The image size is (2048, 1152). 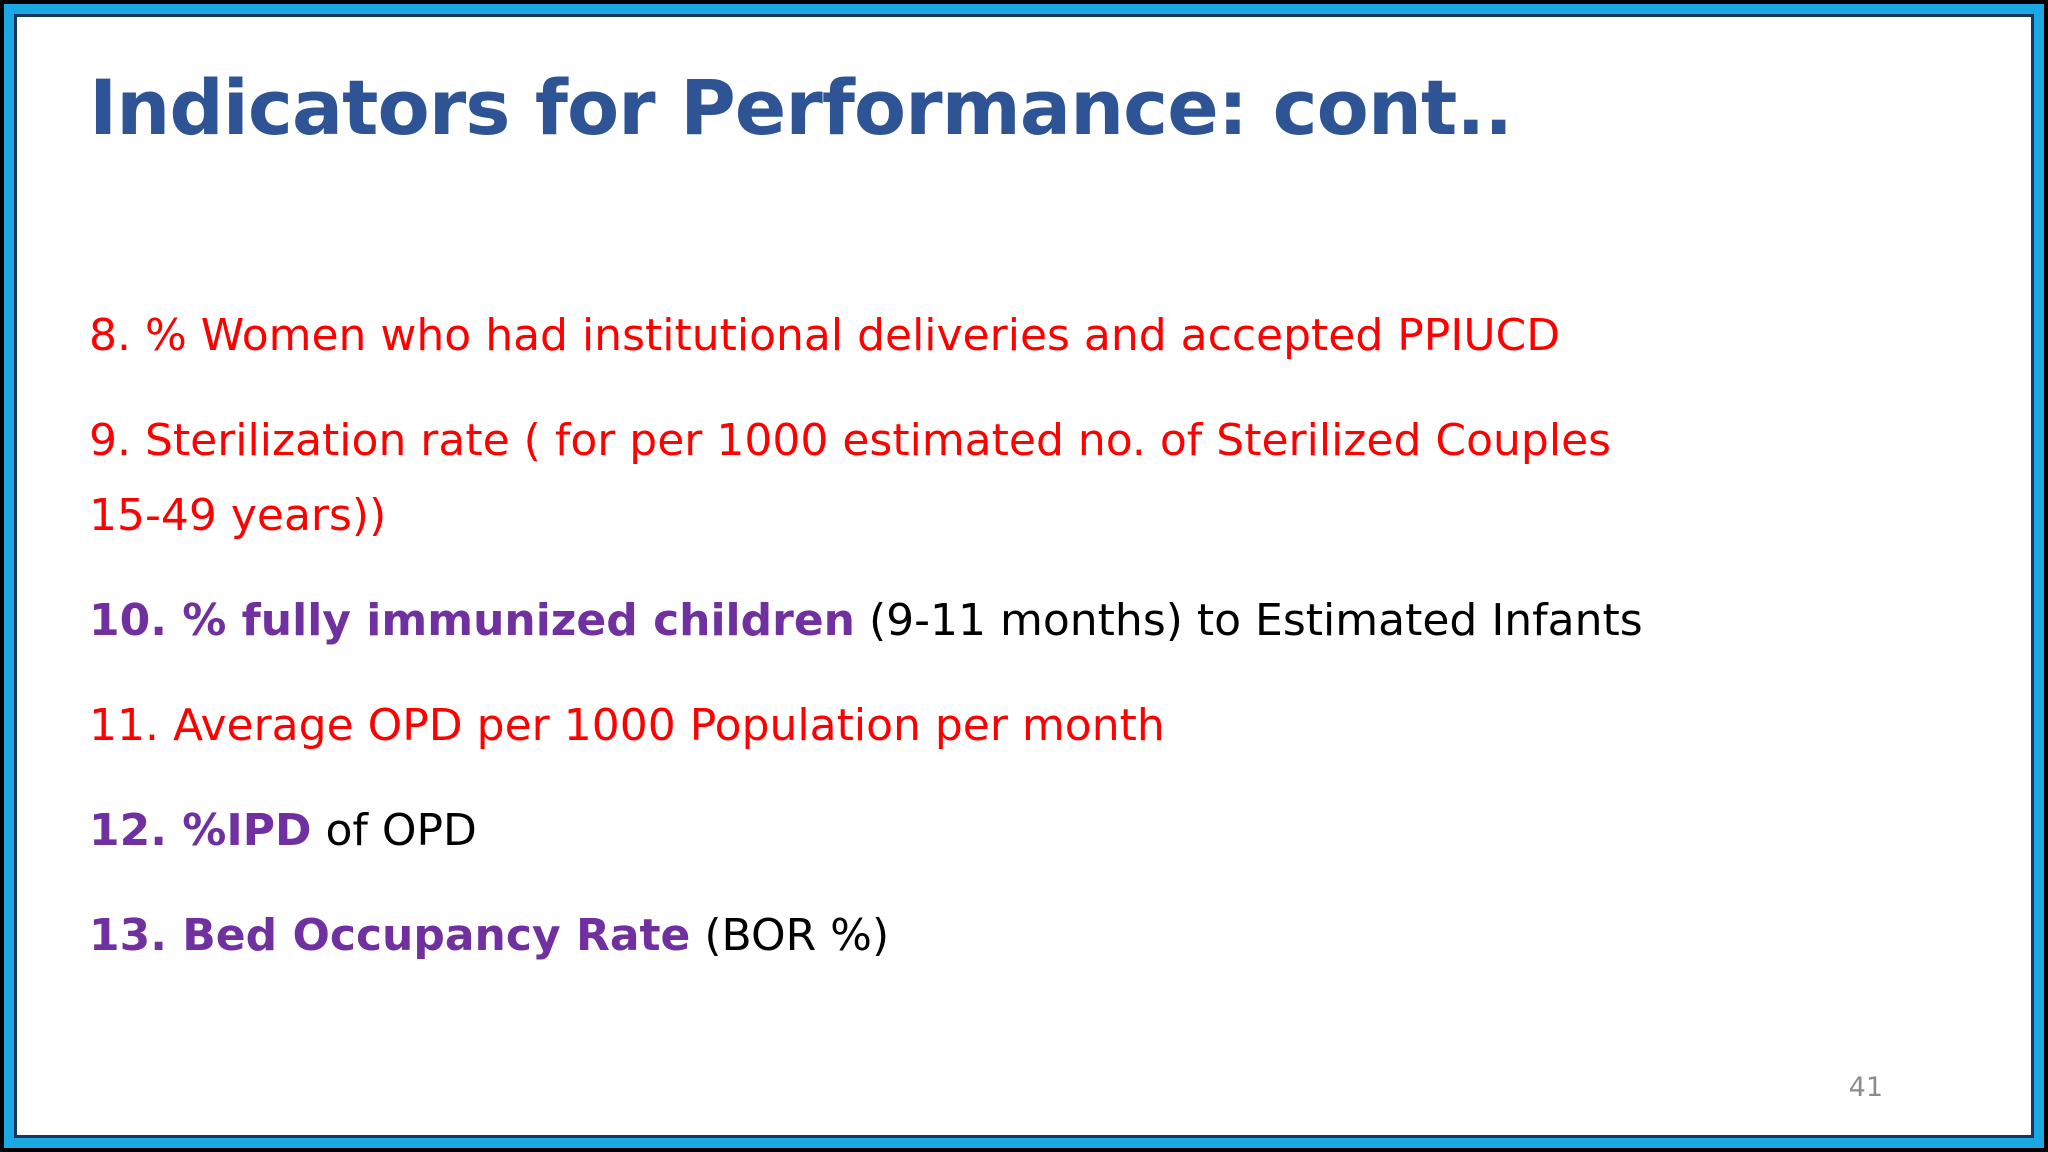 I want to click on list-item-12-text: of OPD, so click(x=394, y=831).